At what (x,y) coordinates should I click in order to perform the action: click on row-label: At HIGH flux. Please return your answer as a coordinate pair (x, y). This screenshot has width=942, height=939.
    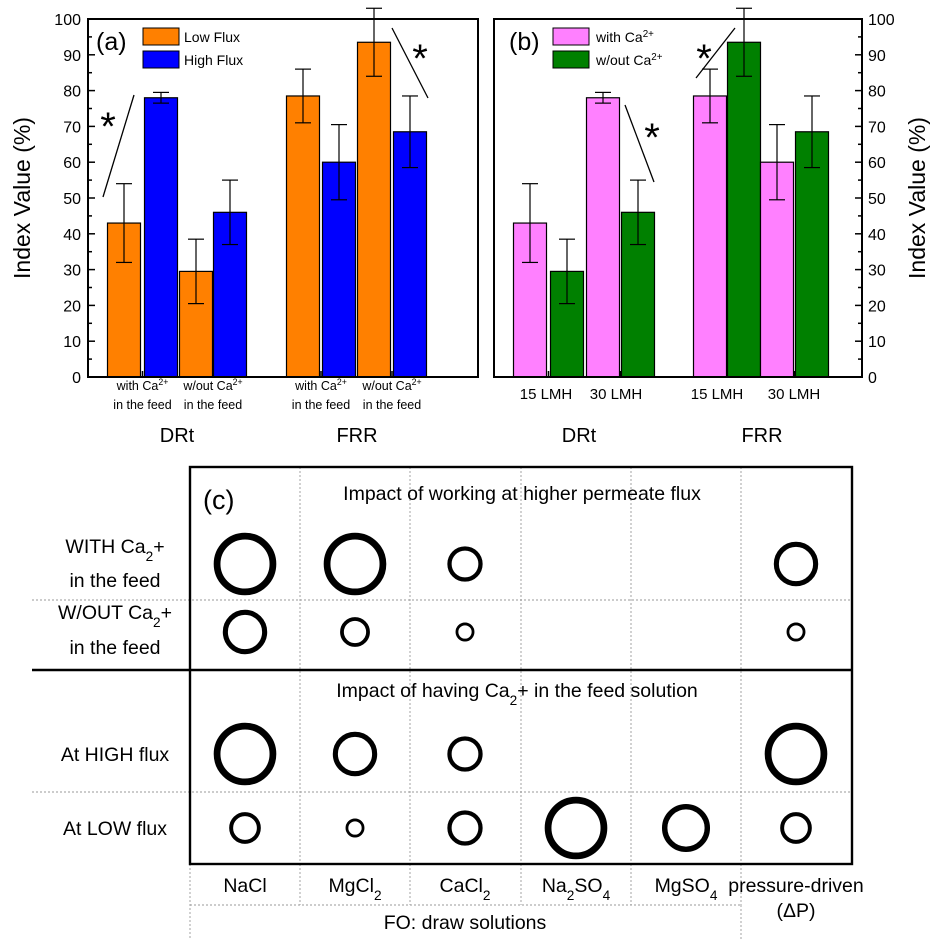
    Looking at the image, I should click on (115, 755).